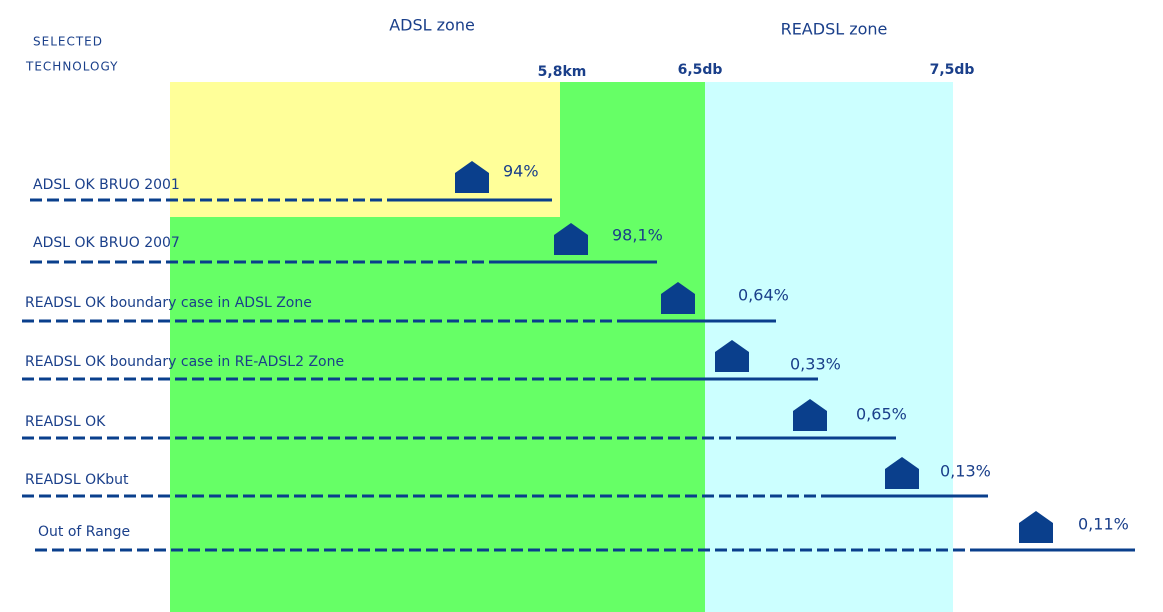 Image resolution: width=1163 pixels, height=612 pixels. I want to click on share-label: 0,65%, so click(881, 414).